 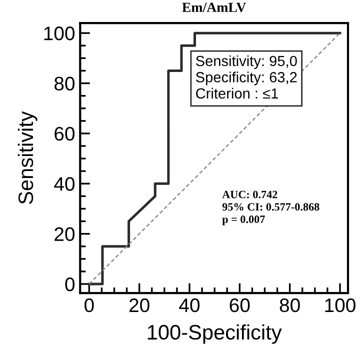 What do you see at coordinates (271, 208) in the screenshot?
I see `annotation: AUC: 0.742 95% CI: 0.577-0.868 p = 0.007` at bounding box center [271, 208].